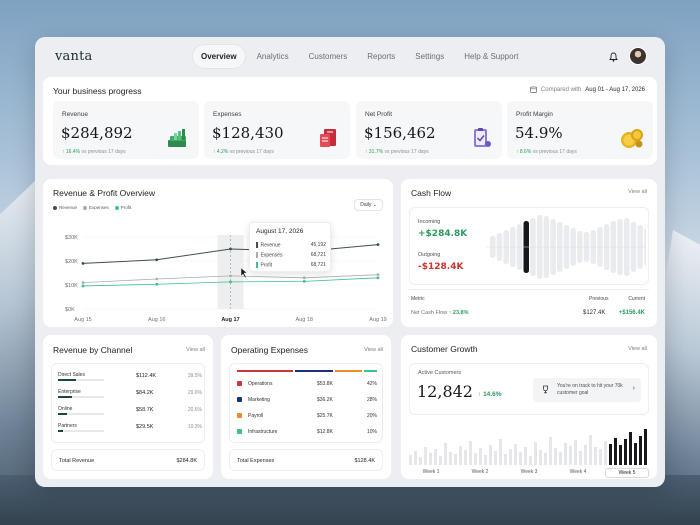 The height and width of the screenshot is (525, 700). I want to click on nav-analytics: Analytics, so click(272, 56).